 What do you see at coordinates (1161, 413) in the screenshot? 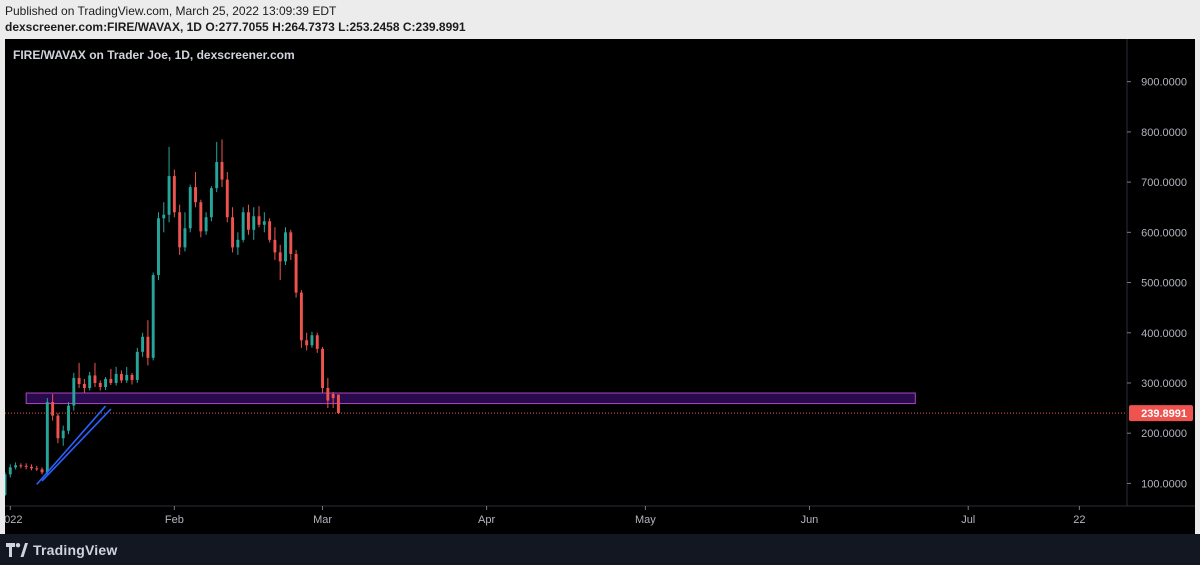
I see `last-price-badge` at bounding box center [1161, 413].